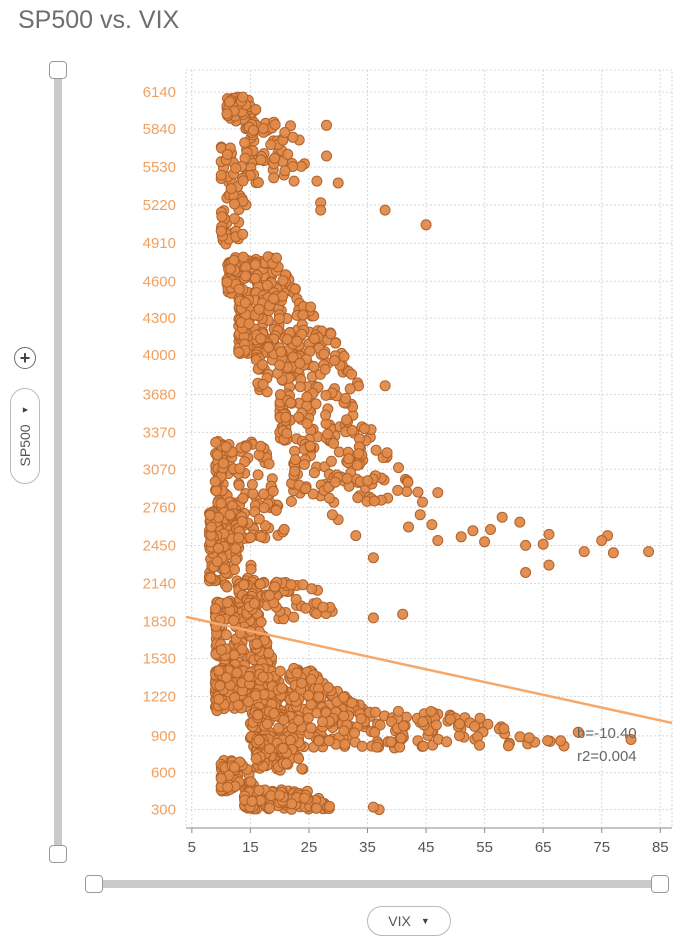 The image size is (680, 940). I want to click on x-axis-selector: VIX ▼, so click(409, 921).